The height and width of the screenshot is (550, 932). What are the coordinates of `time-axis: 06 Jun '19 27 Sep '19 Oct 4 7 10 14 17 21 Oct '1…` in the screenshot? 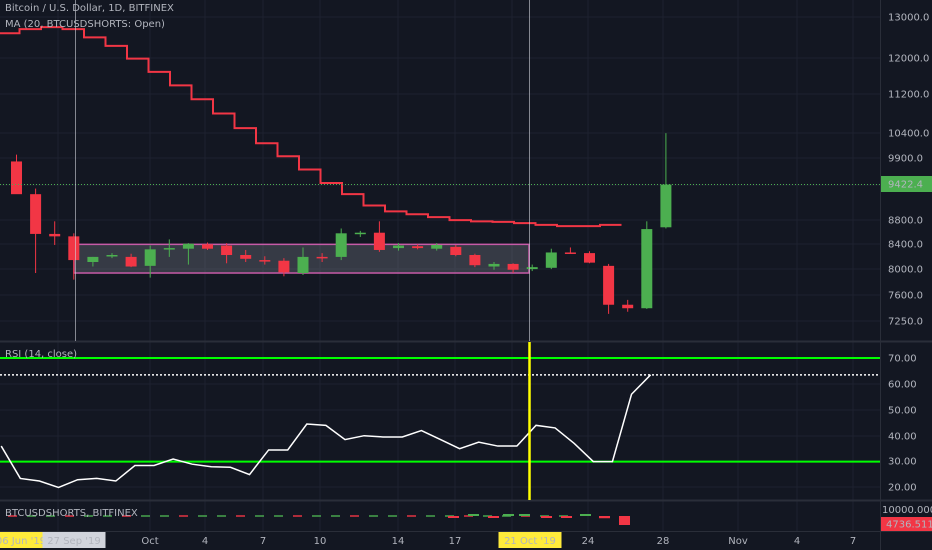 It's located at (428, 540).